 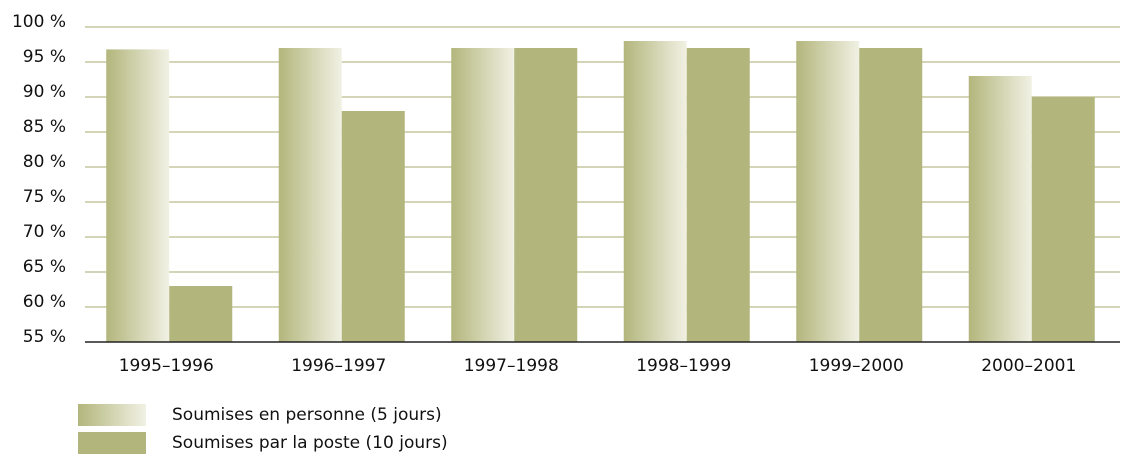 What do you see at coordinates (44, 127) in the screenshot?
I see `y-tick-label: 85 %` at bounding box center [44, 127].